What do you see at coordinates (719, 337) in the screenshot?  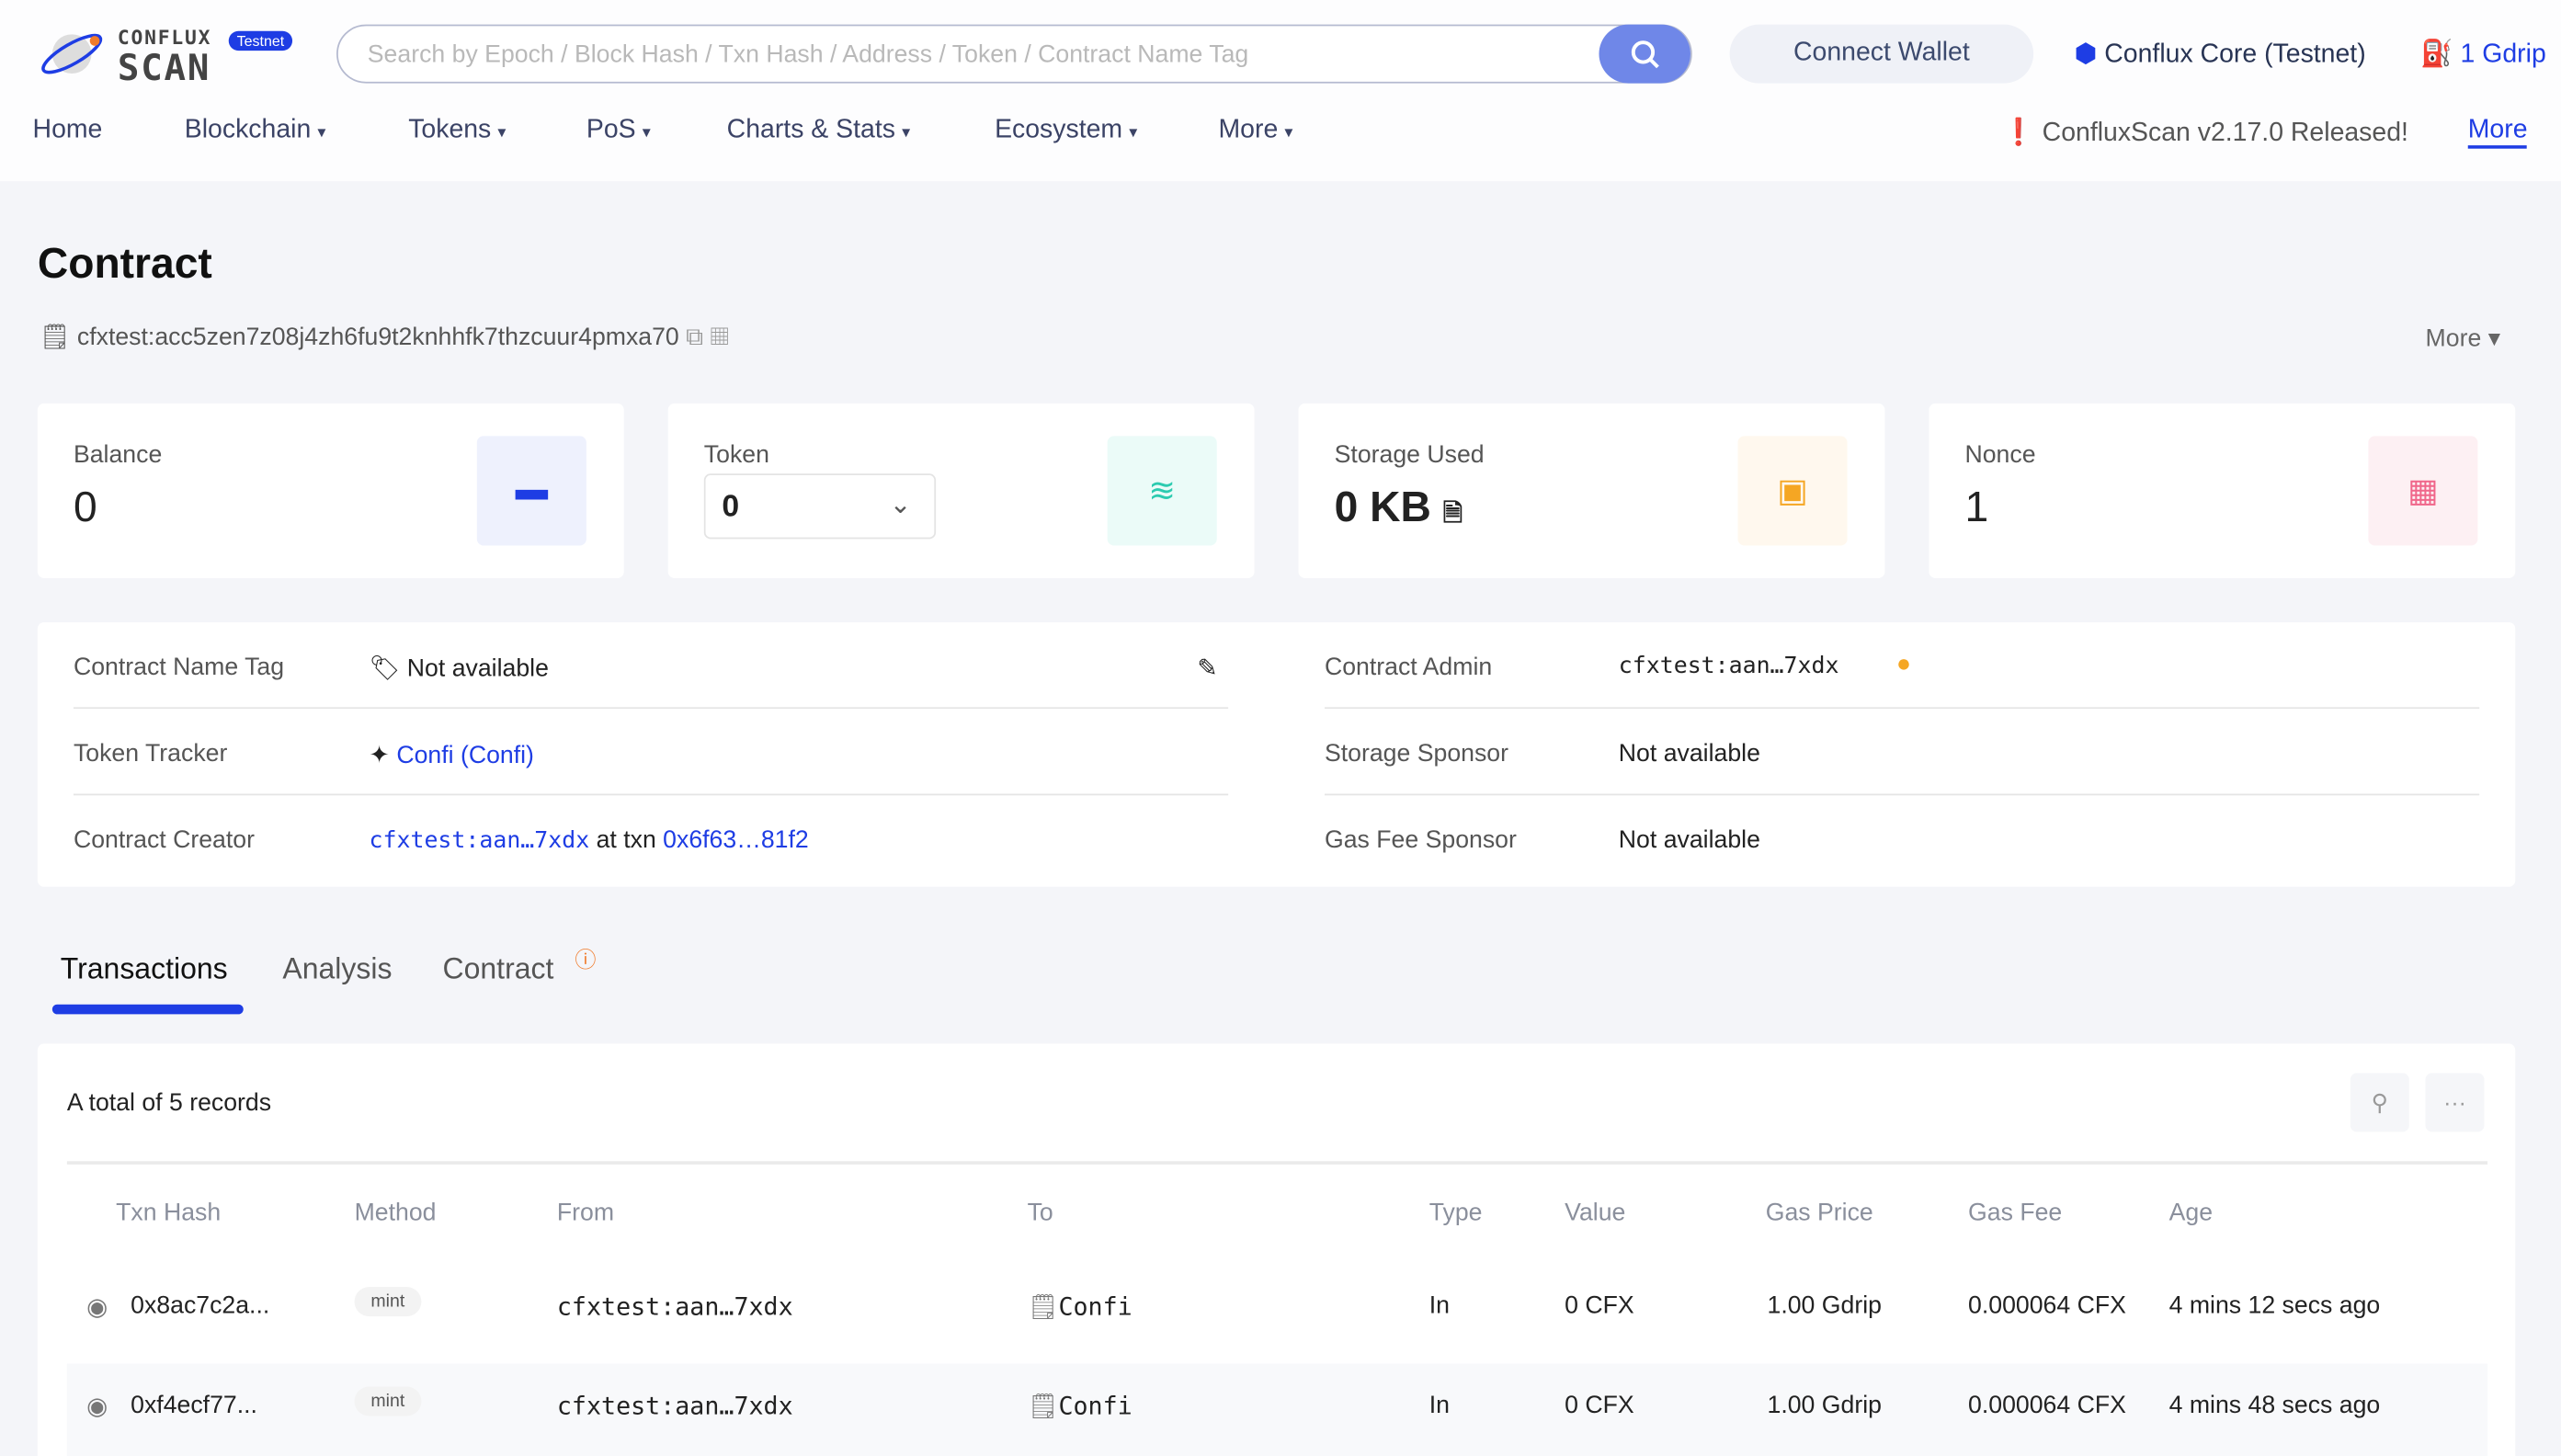 I see `qrcode-icon: ▦` at bounding box center [719, 337].